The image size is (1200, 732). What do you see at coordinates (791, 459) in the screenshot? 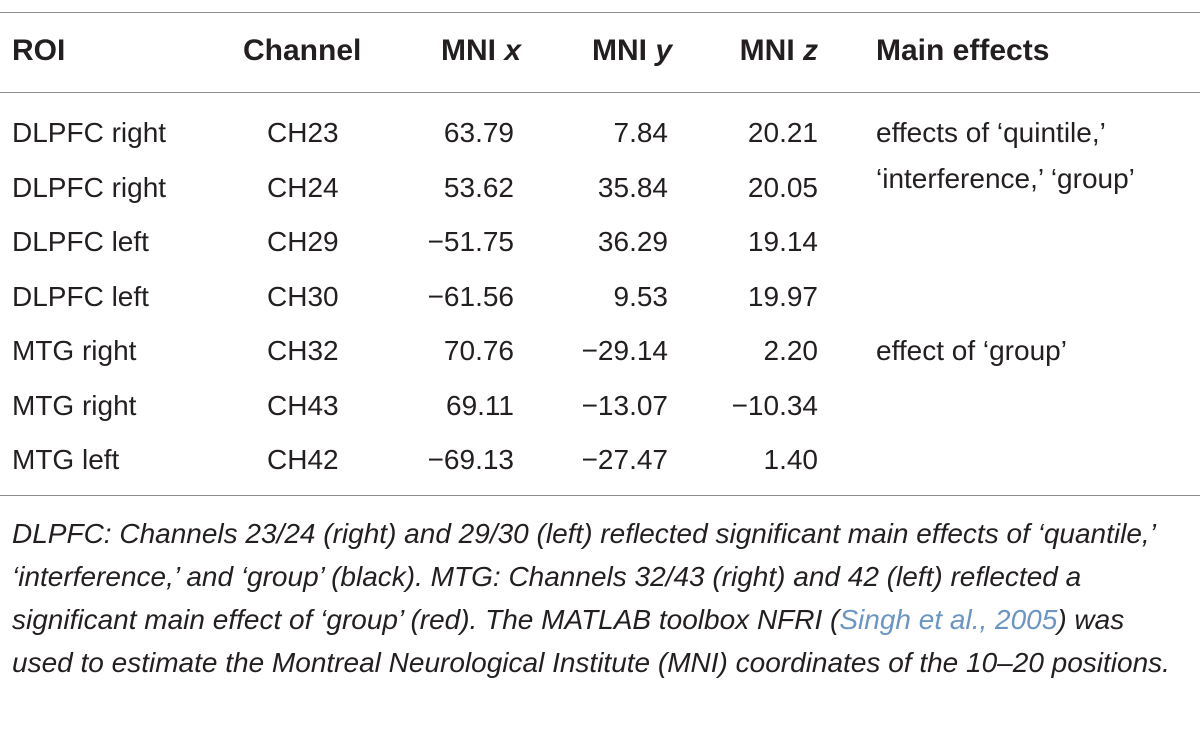
I see `cell-mni-z: 1.40` at bounding box center [791, 459].